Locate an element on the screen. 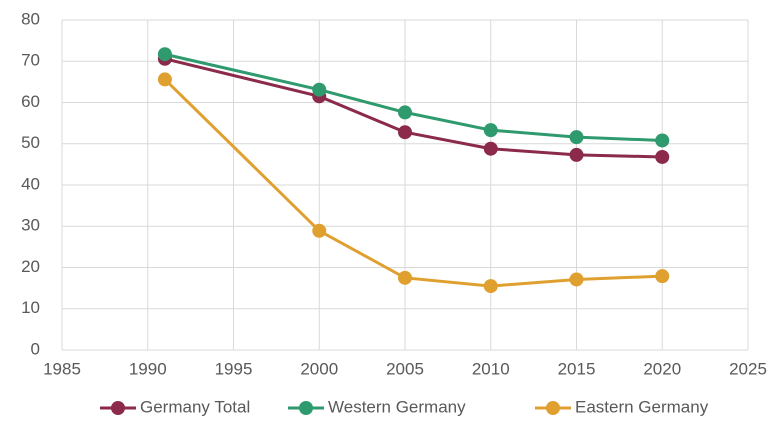 The width and height of the screenshot is (777, 443). y-tick-label: 70 is located at coordinates (30, 60).